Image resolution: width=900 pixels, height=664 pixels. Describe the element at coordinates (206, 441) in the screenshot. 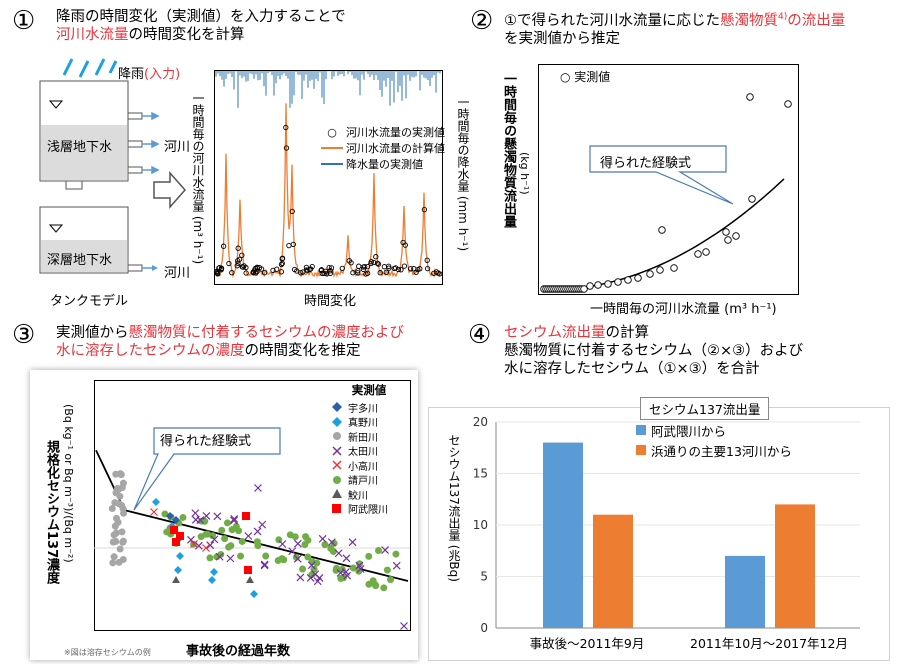

I see `panel3-callout: 得られた経験式` at that location.